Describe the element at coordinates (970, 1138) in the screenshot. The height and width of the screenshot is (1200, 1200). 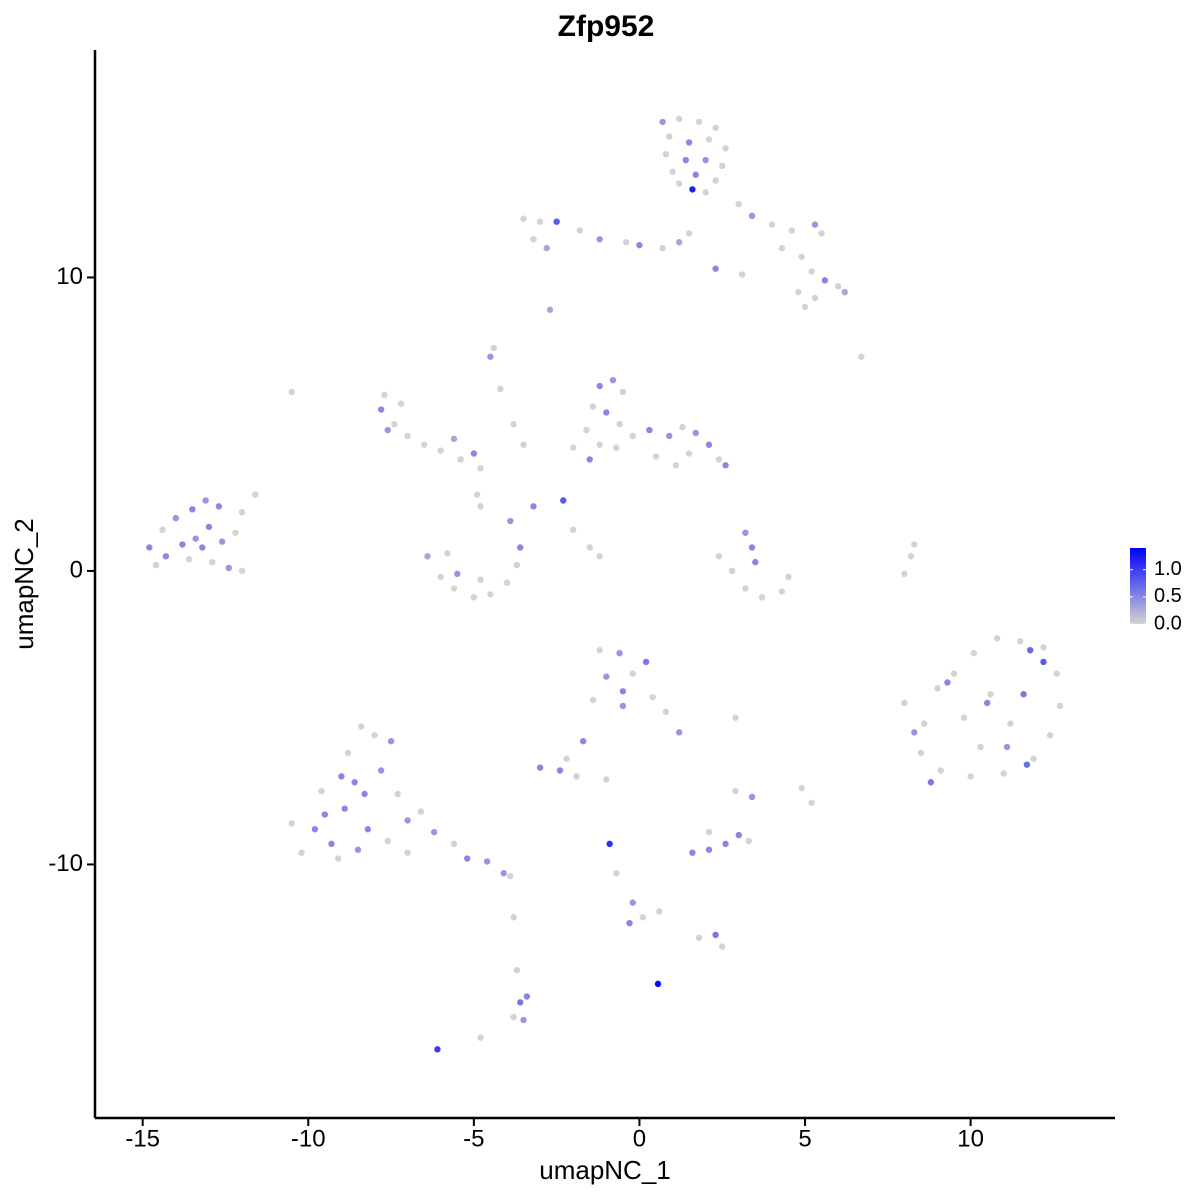
I see `x-tick-label: 10` at that location.